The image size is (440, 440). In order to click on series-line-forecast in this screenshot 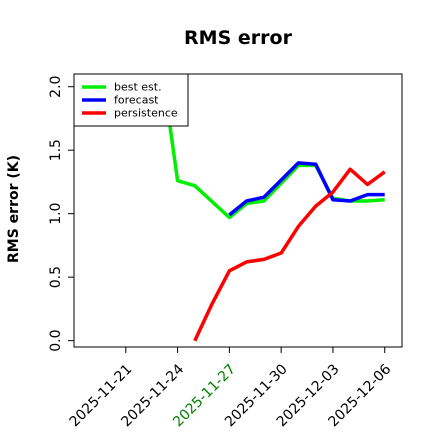, I will do `click(306, 189)`.